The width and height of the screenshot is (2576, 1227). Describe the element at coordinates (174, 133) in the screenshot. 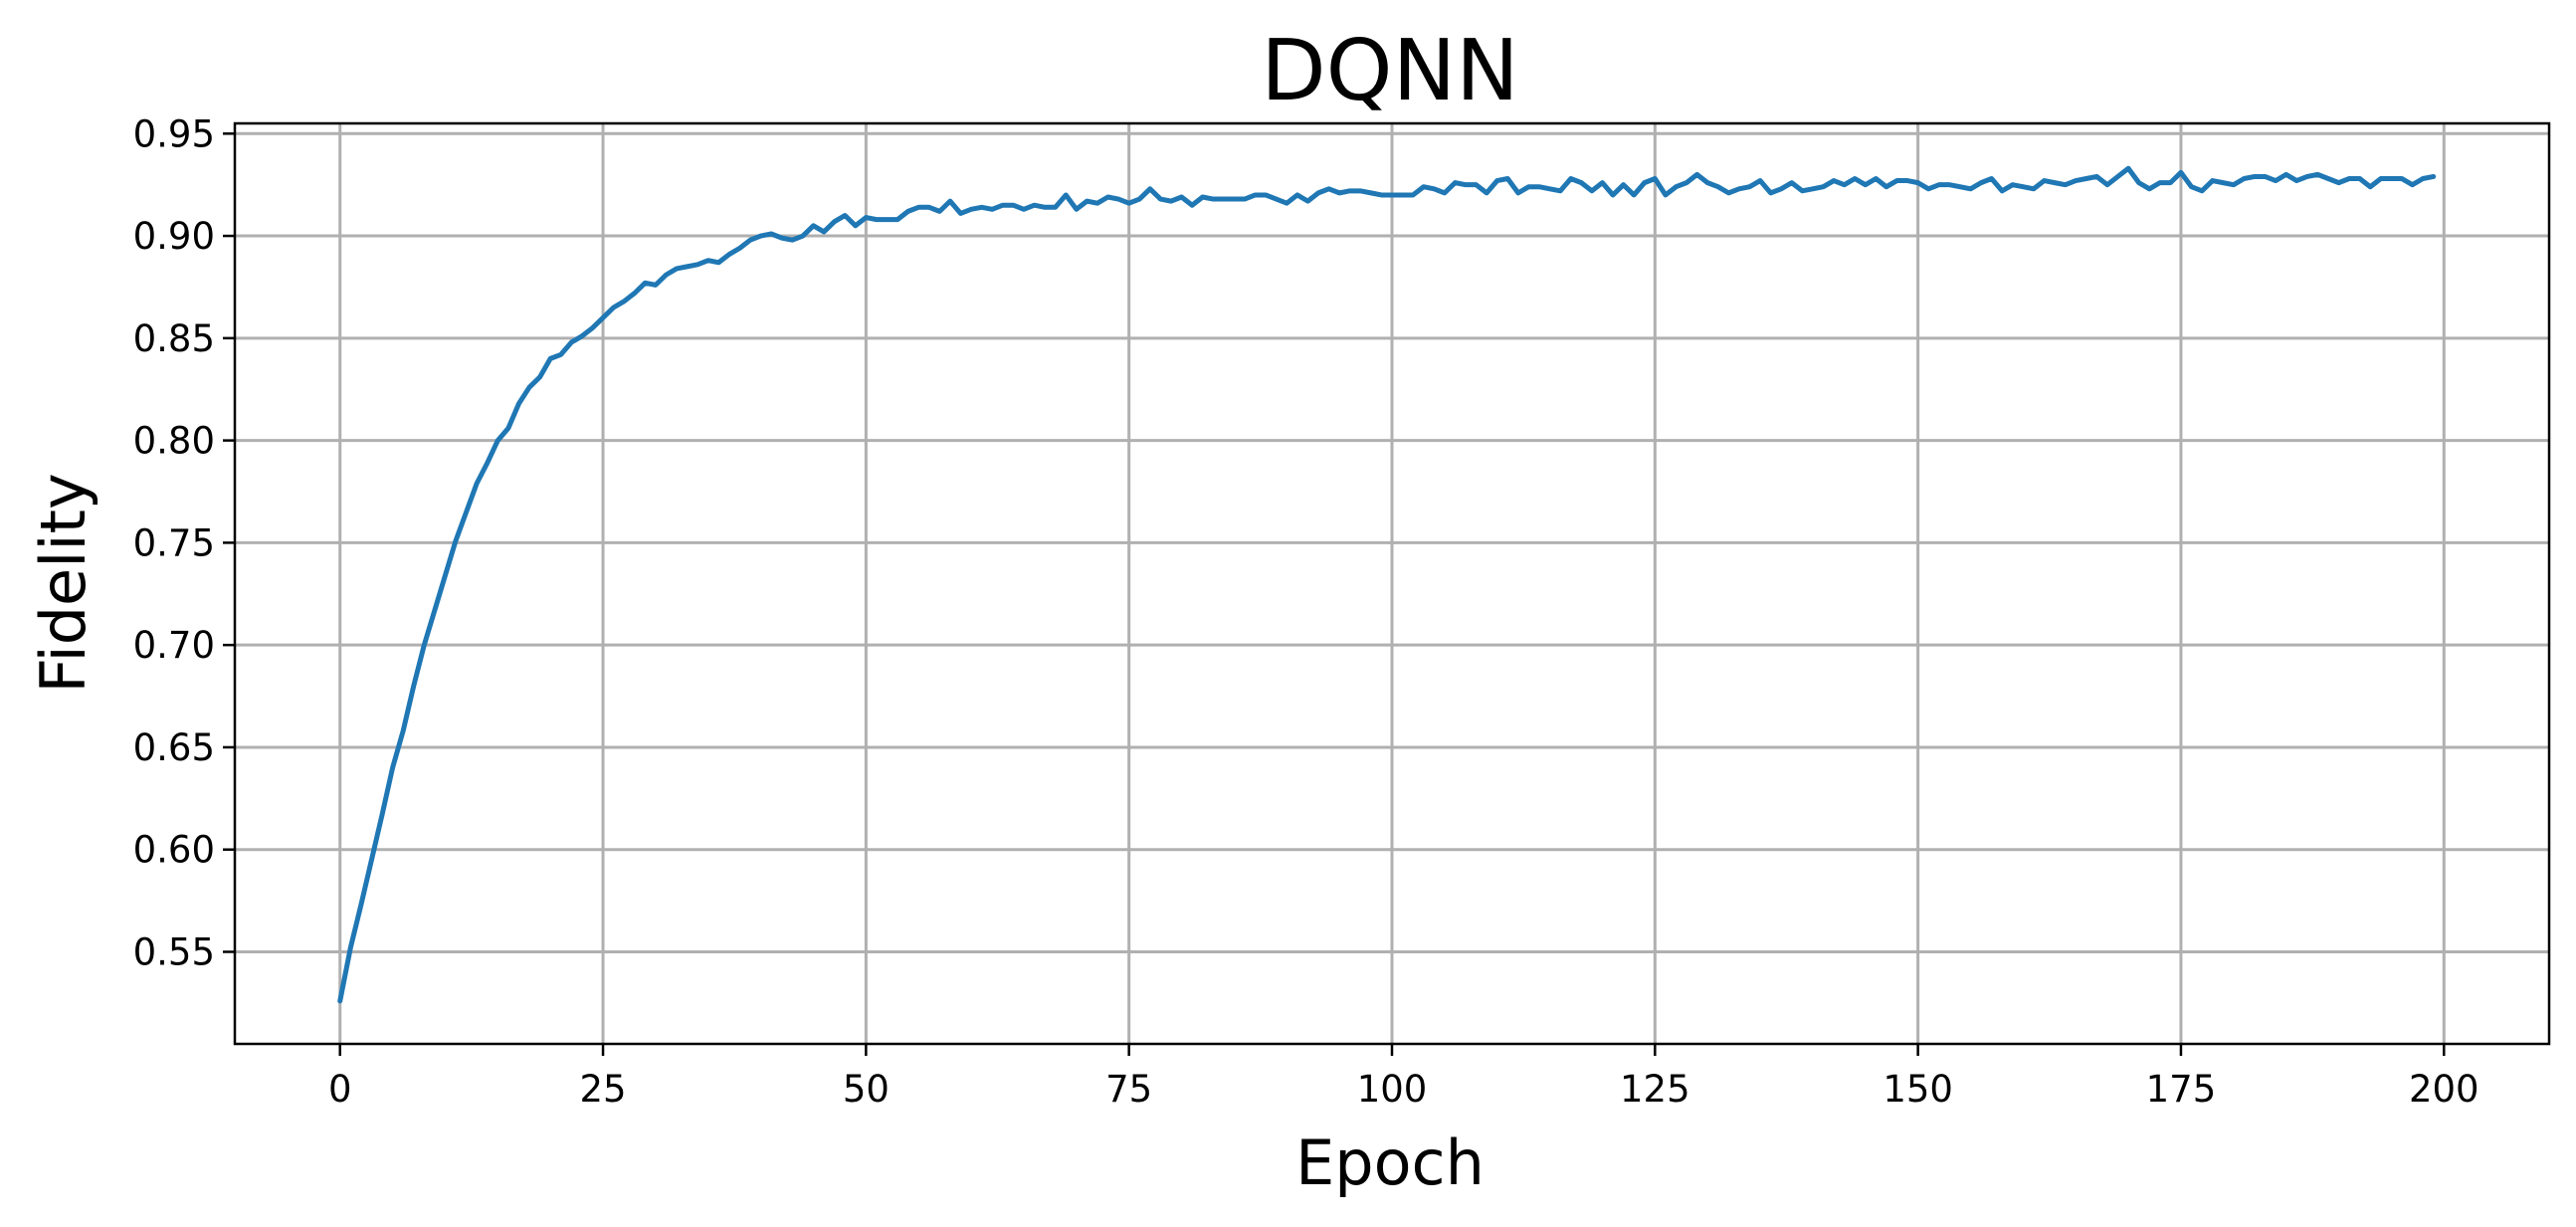

I see `y-tick-label: 0.95` at that location.